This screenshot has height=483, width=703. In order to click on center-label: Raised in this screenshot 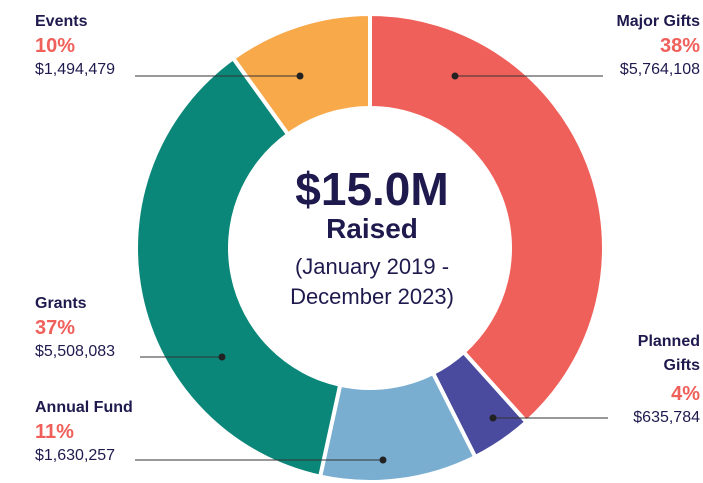, I will do `click(372, 228)`.